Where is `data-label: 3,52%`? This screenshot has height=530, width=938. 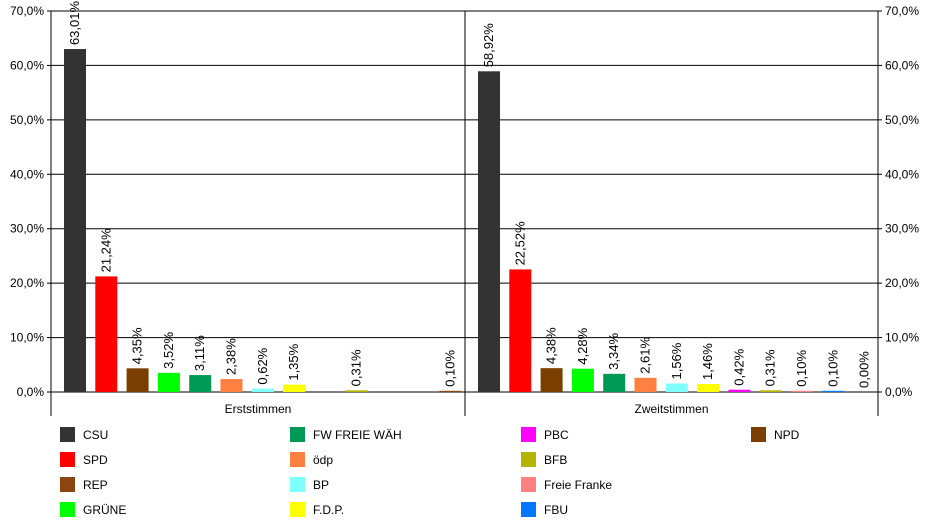
data-label: 3,52% is located at coordinates (168, 350).